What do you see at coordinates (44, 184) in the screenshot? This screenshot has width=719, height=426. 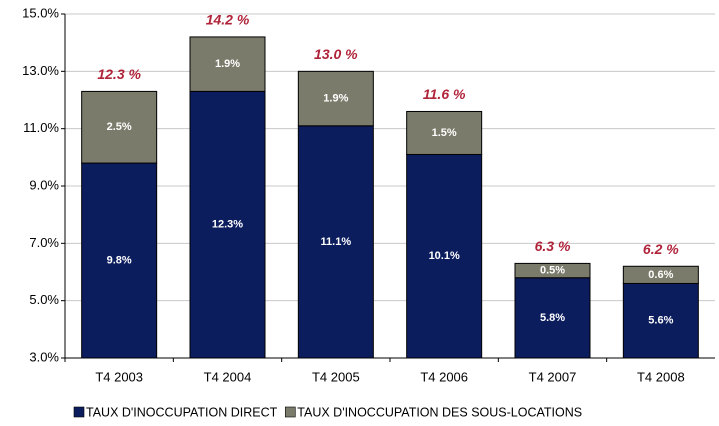 I see `y-tick-label: 9.0%` at bounding box center [44, 184].